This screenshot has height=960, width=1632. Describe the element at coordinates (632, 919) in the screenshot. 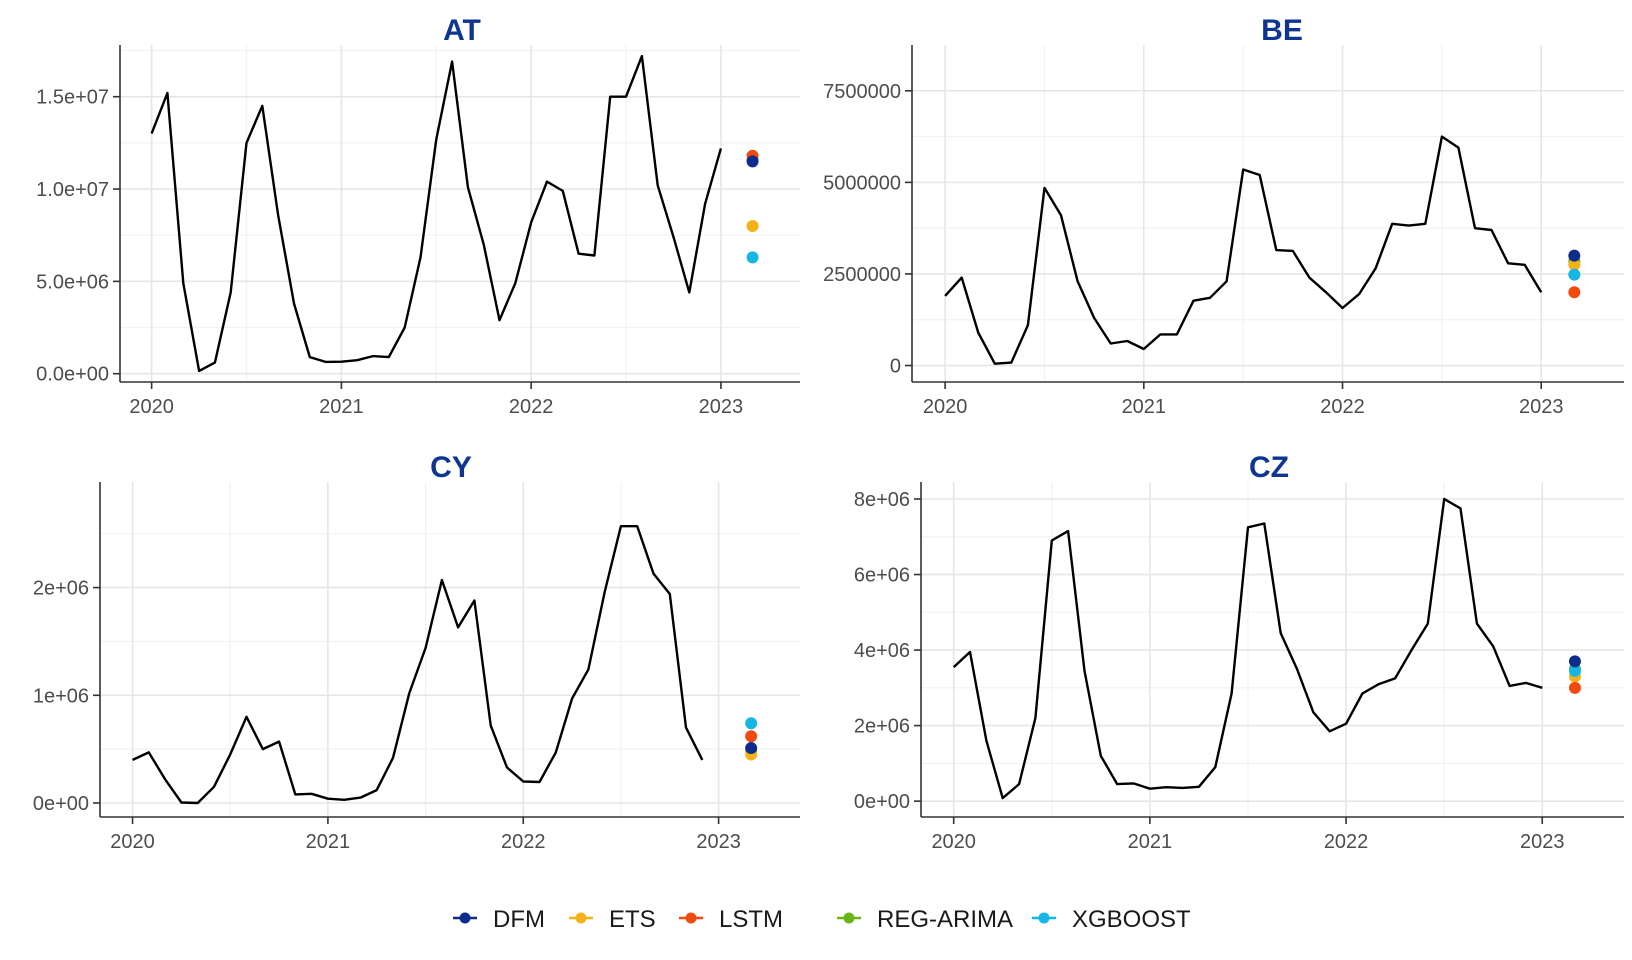

I see `legend-label: ETS` at that location.